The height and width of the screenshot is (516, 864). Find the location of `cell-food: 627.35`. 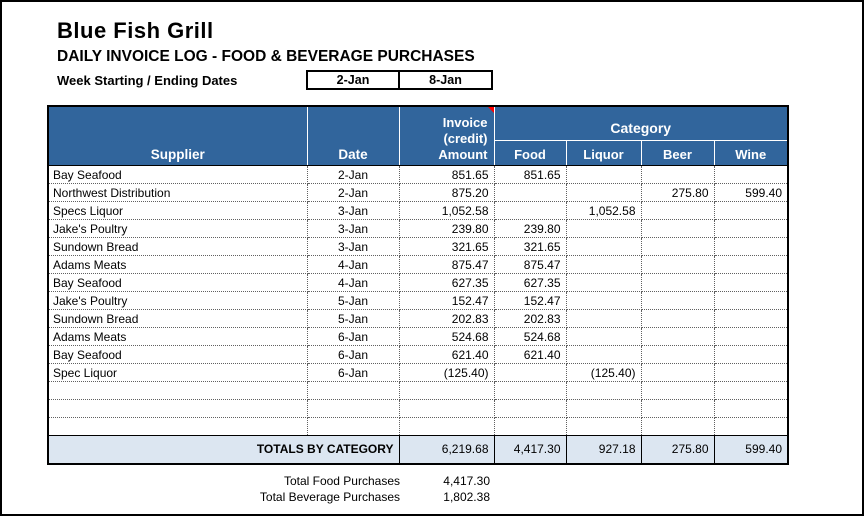

cell-food: 627.35 is located at coordinates (530, 282).